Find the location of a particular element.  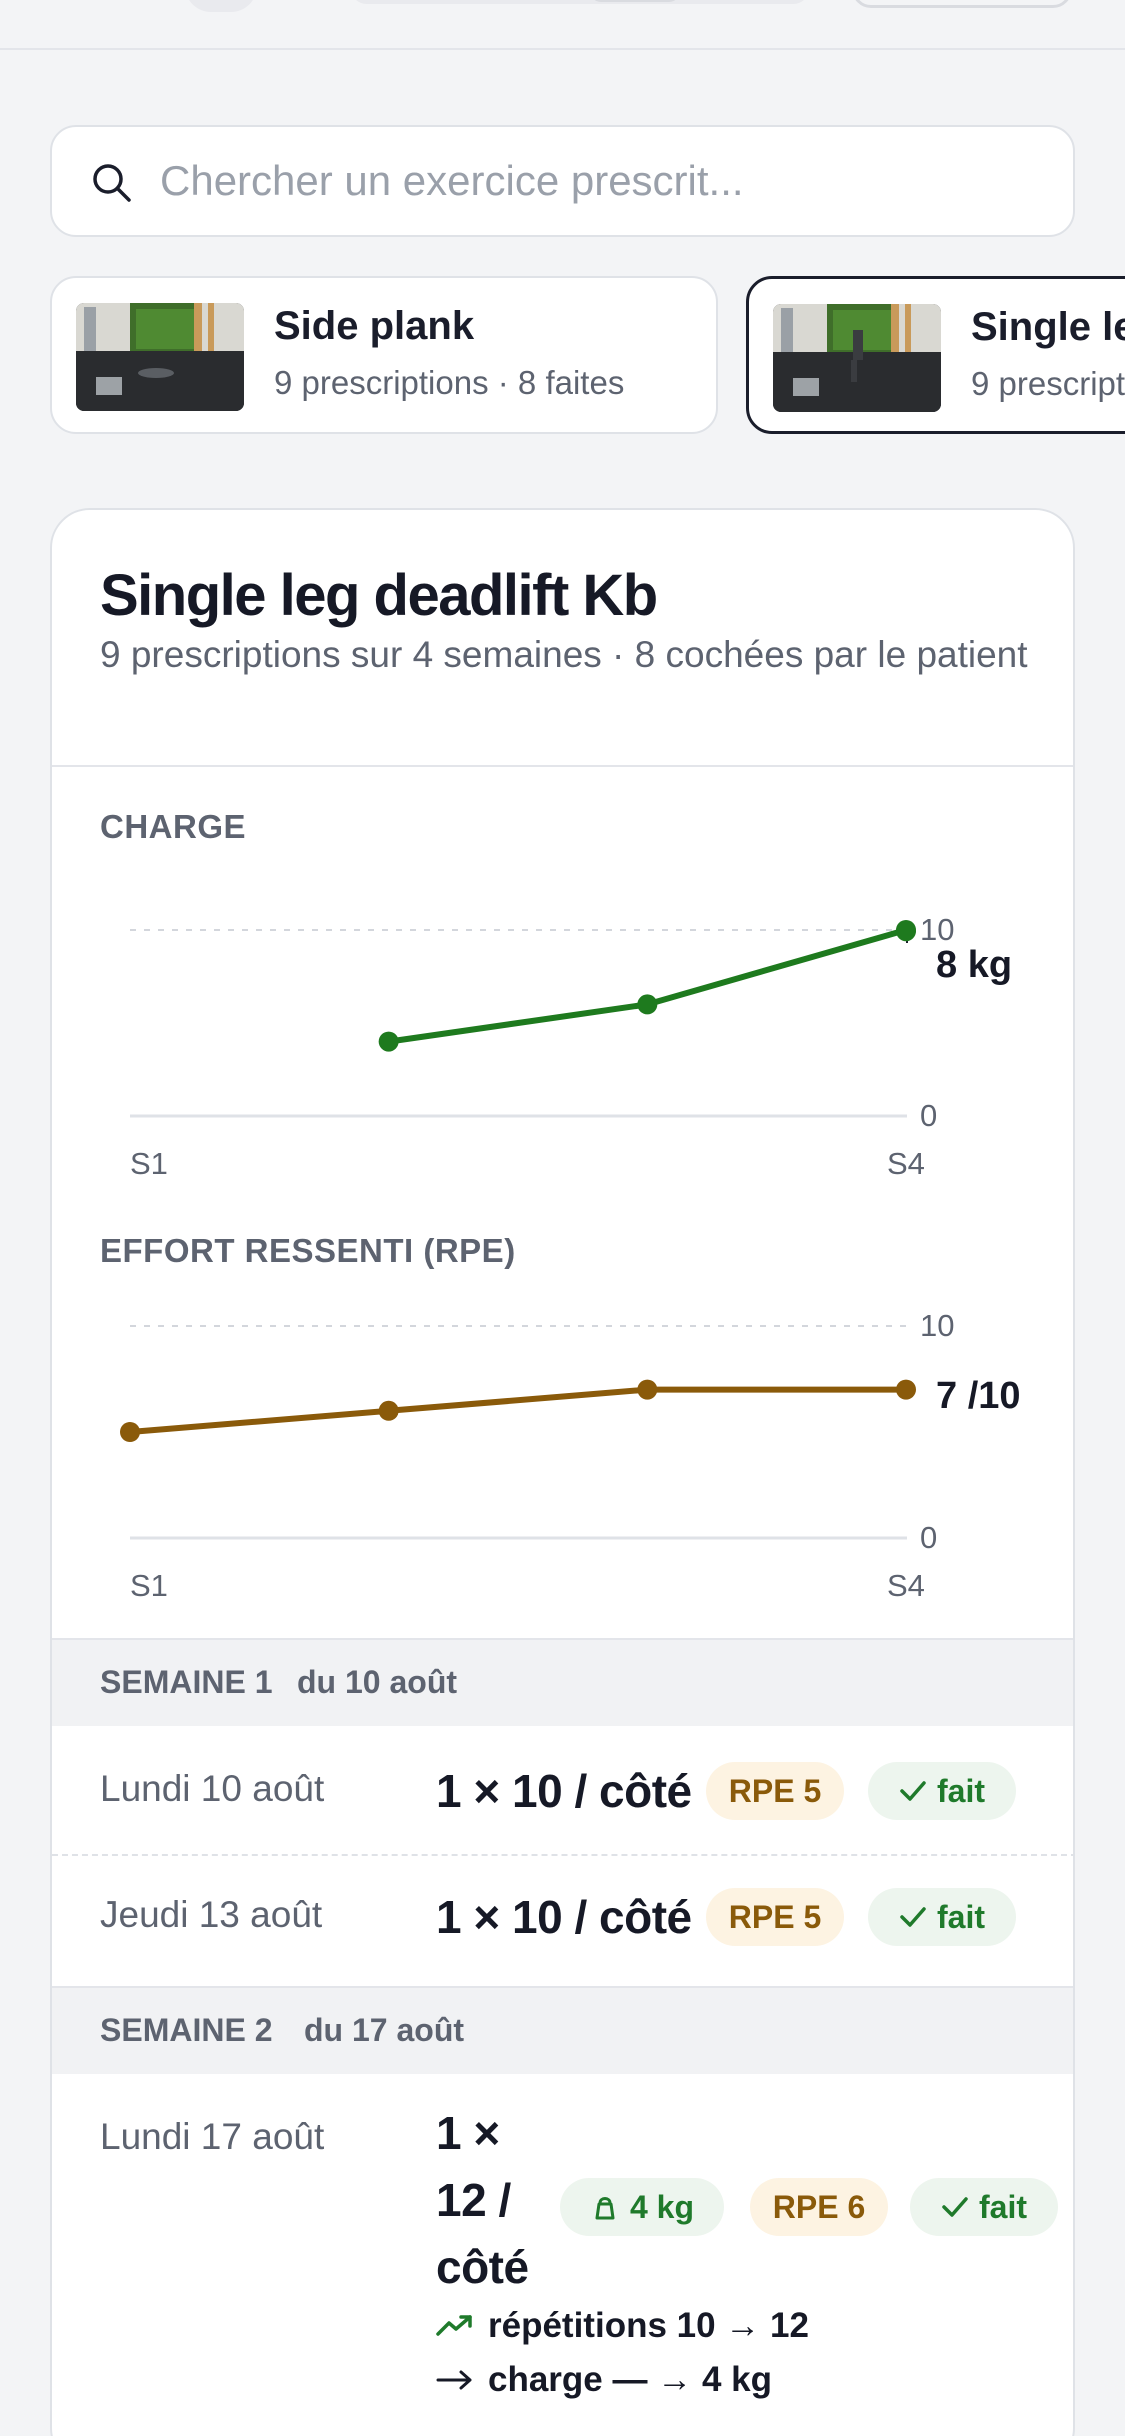

rpe-y-top: 10 is located at coordinates (937, 1326).